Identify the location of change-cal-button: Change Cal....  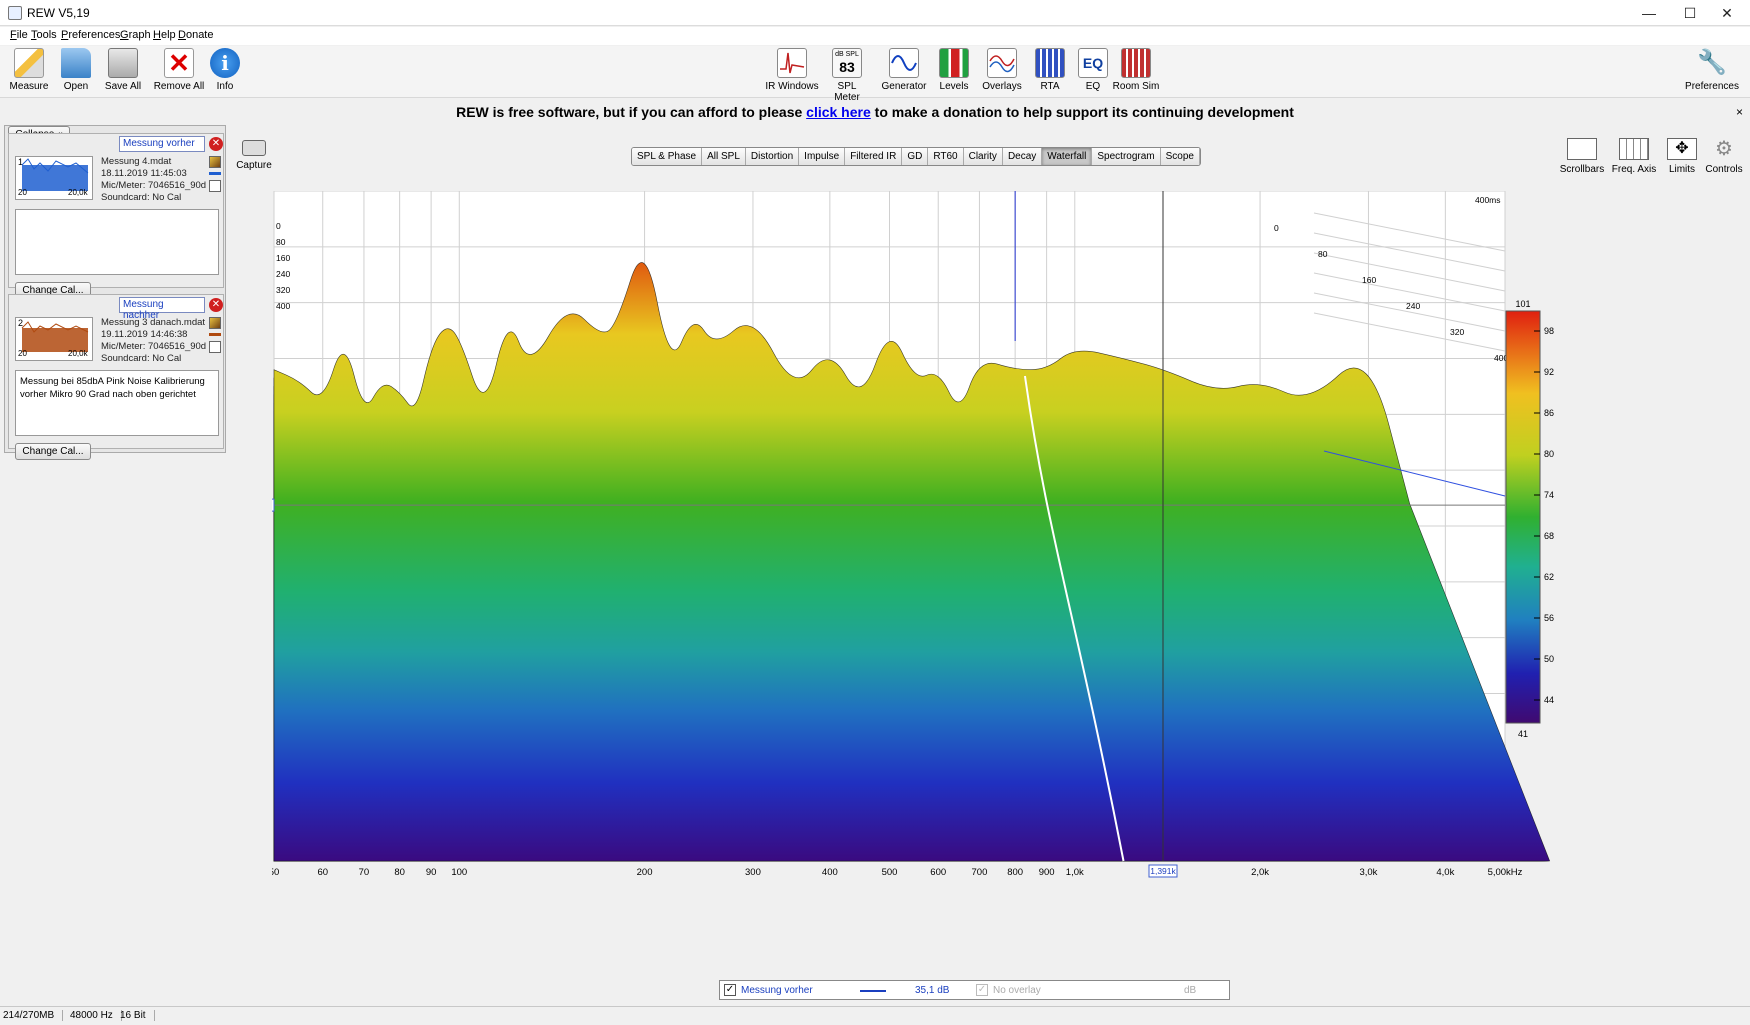
(53, 451).